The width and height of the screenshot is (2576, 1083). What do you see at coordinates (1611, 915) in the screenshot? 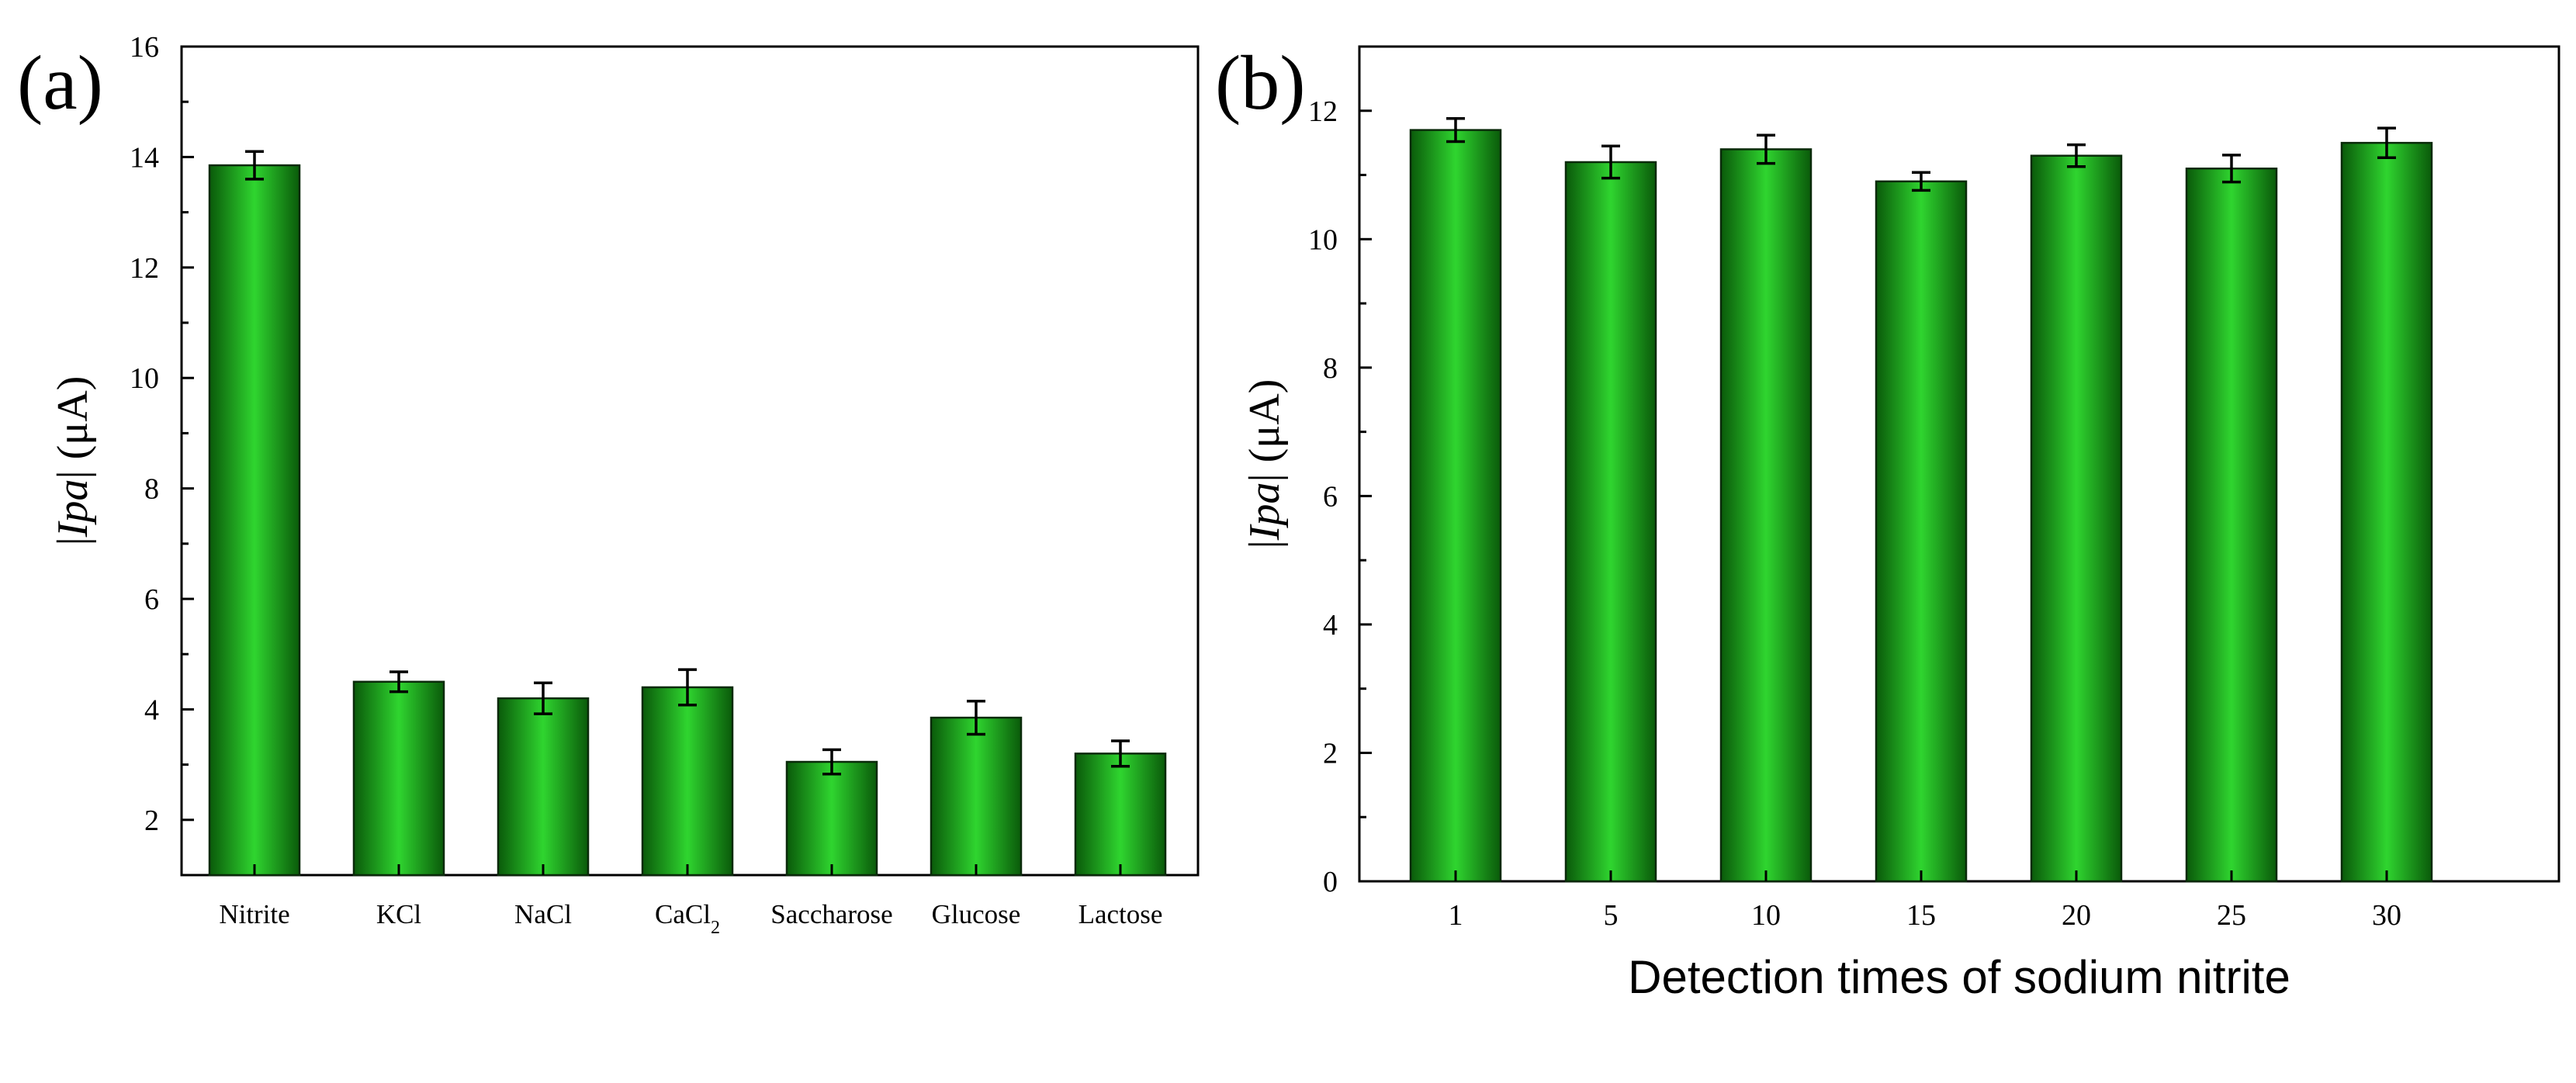
I see `x-tick-label: 5` at bounding box center [1611, 915].